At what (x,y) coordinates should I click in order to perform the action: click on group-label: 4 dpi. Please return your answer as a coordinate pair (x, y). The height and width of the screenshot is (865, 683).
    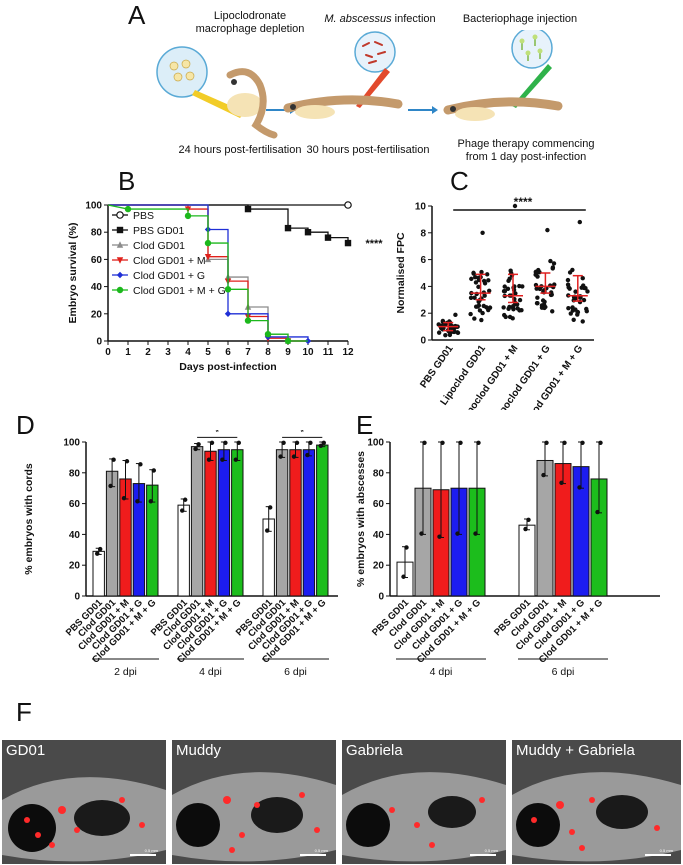
    Looking at the image, I should click on (210, 672).